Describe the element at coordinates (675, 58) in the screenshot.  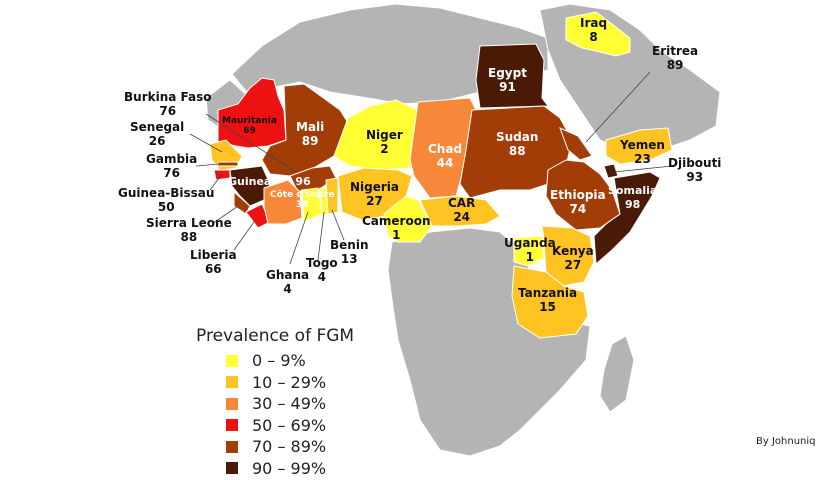
I see `country-label-eritrea: Eritrea 89` at that location.